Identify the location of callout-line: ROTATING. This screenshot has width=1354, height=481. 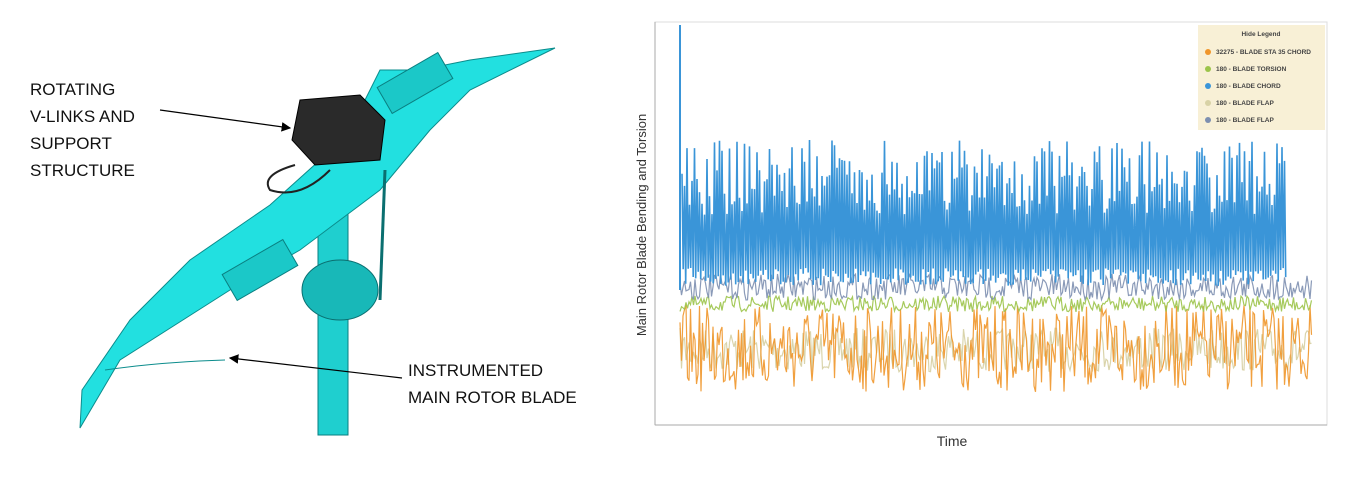
(72, 89).